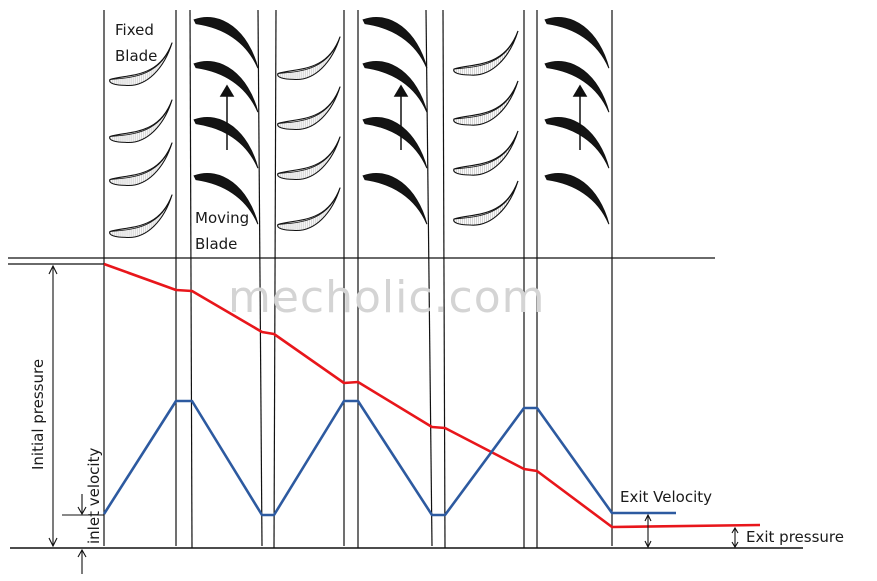  I want to click on exit-pressure-dimension, so click(735, 537).